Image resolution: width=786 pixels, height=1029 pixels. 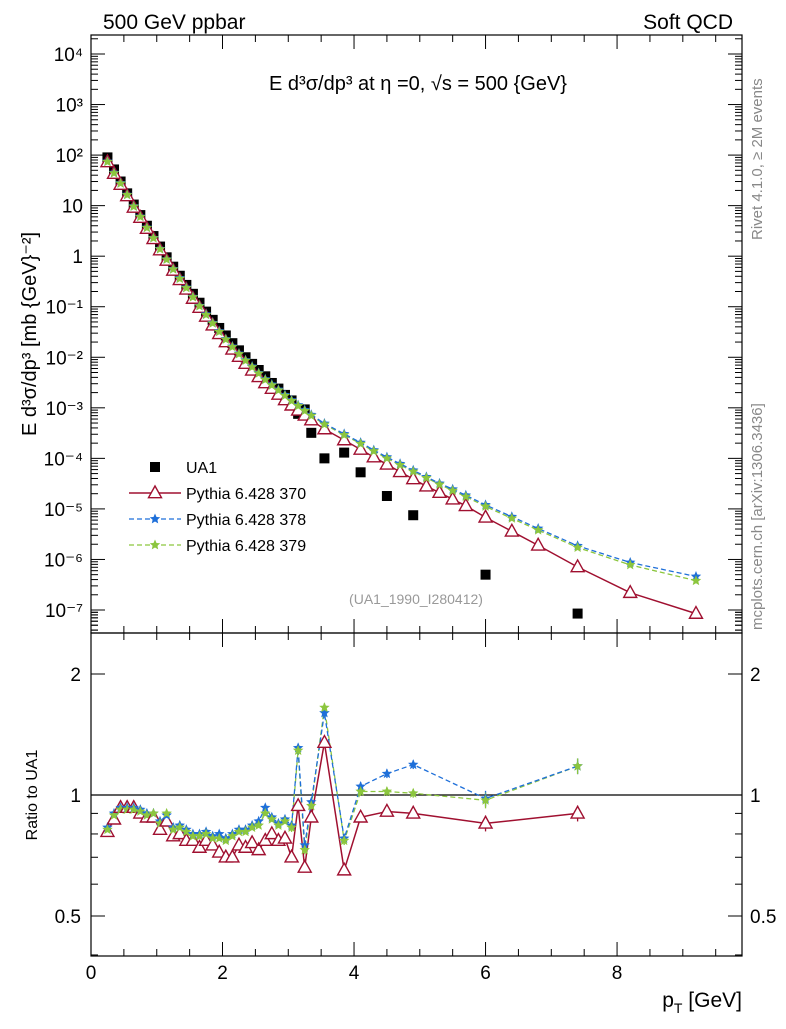 What do you see at coordinates (69, 106) in the screenshot?
I see `y-tick-label: 10³` at bounding box center [69, 106].